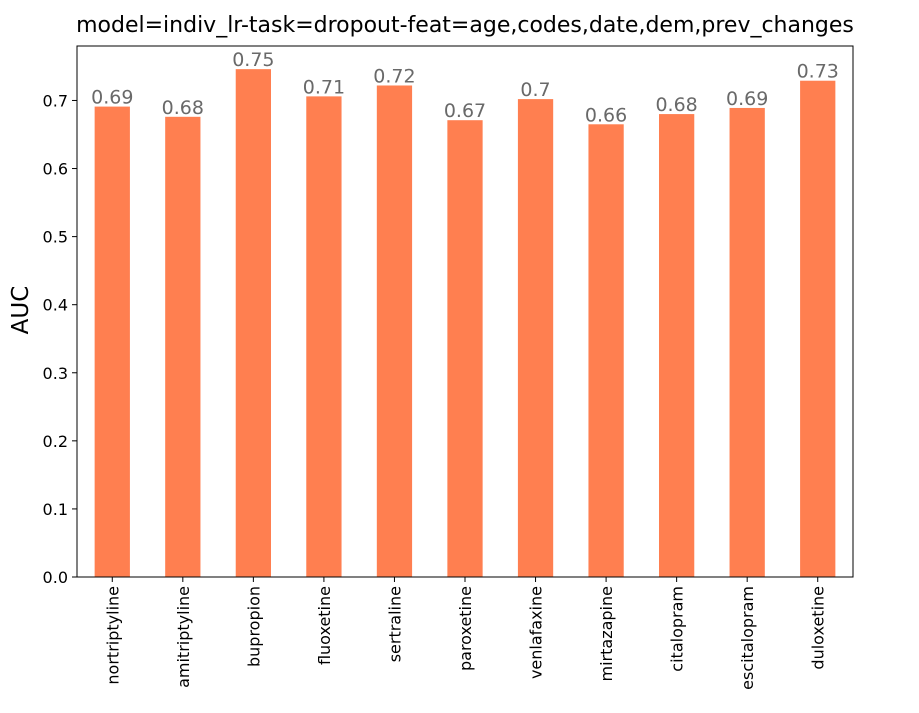 The height and width of the screenshot is (713, 919). What do you see at coordinates (606, 633) in the screenshot?
I see `x-tick-label-mirtazapine: mirtazapine` at bounding box center [606, 633].